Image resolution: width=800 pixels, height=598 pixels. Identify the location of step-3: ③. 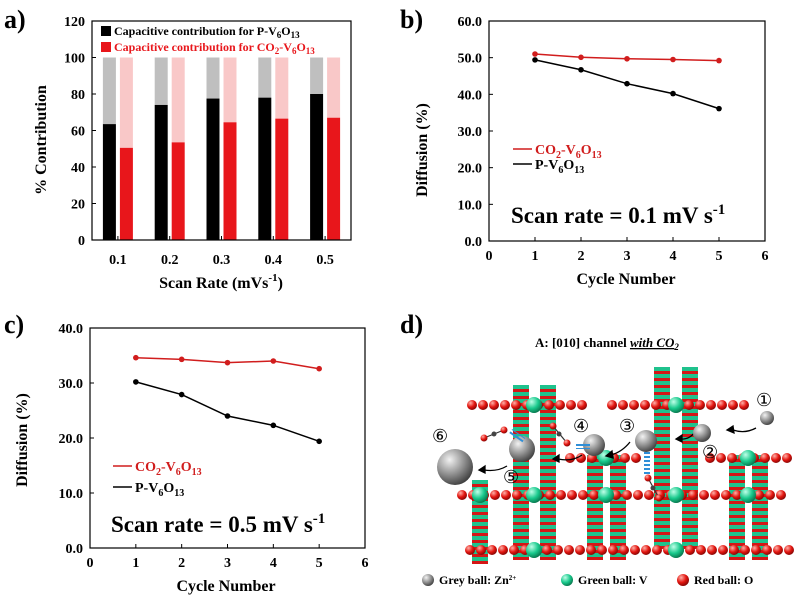
(627, 426).